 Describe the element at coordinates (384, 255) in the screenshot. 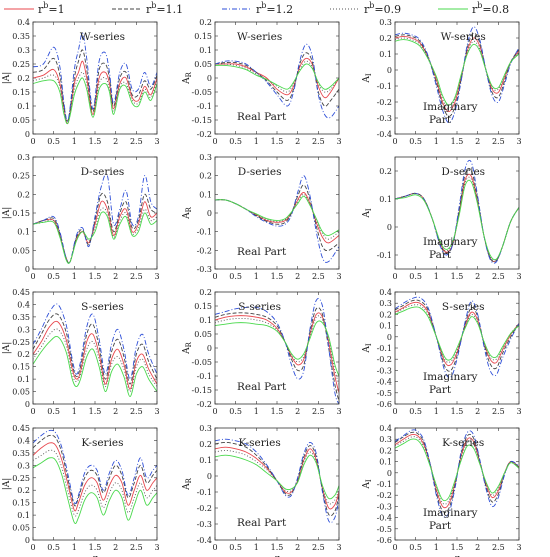

I see `y-tick-label: -0.1` at that location.